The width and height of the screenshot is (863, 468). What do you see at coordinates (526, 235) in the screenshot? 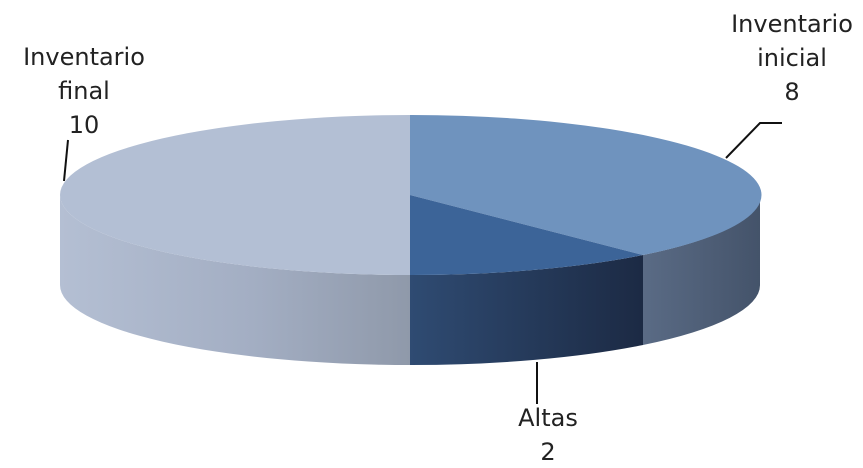
I see `slice-altas` at bounding box center [526, 235].